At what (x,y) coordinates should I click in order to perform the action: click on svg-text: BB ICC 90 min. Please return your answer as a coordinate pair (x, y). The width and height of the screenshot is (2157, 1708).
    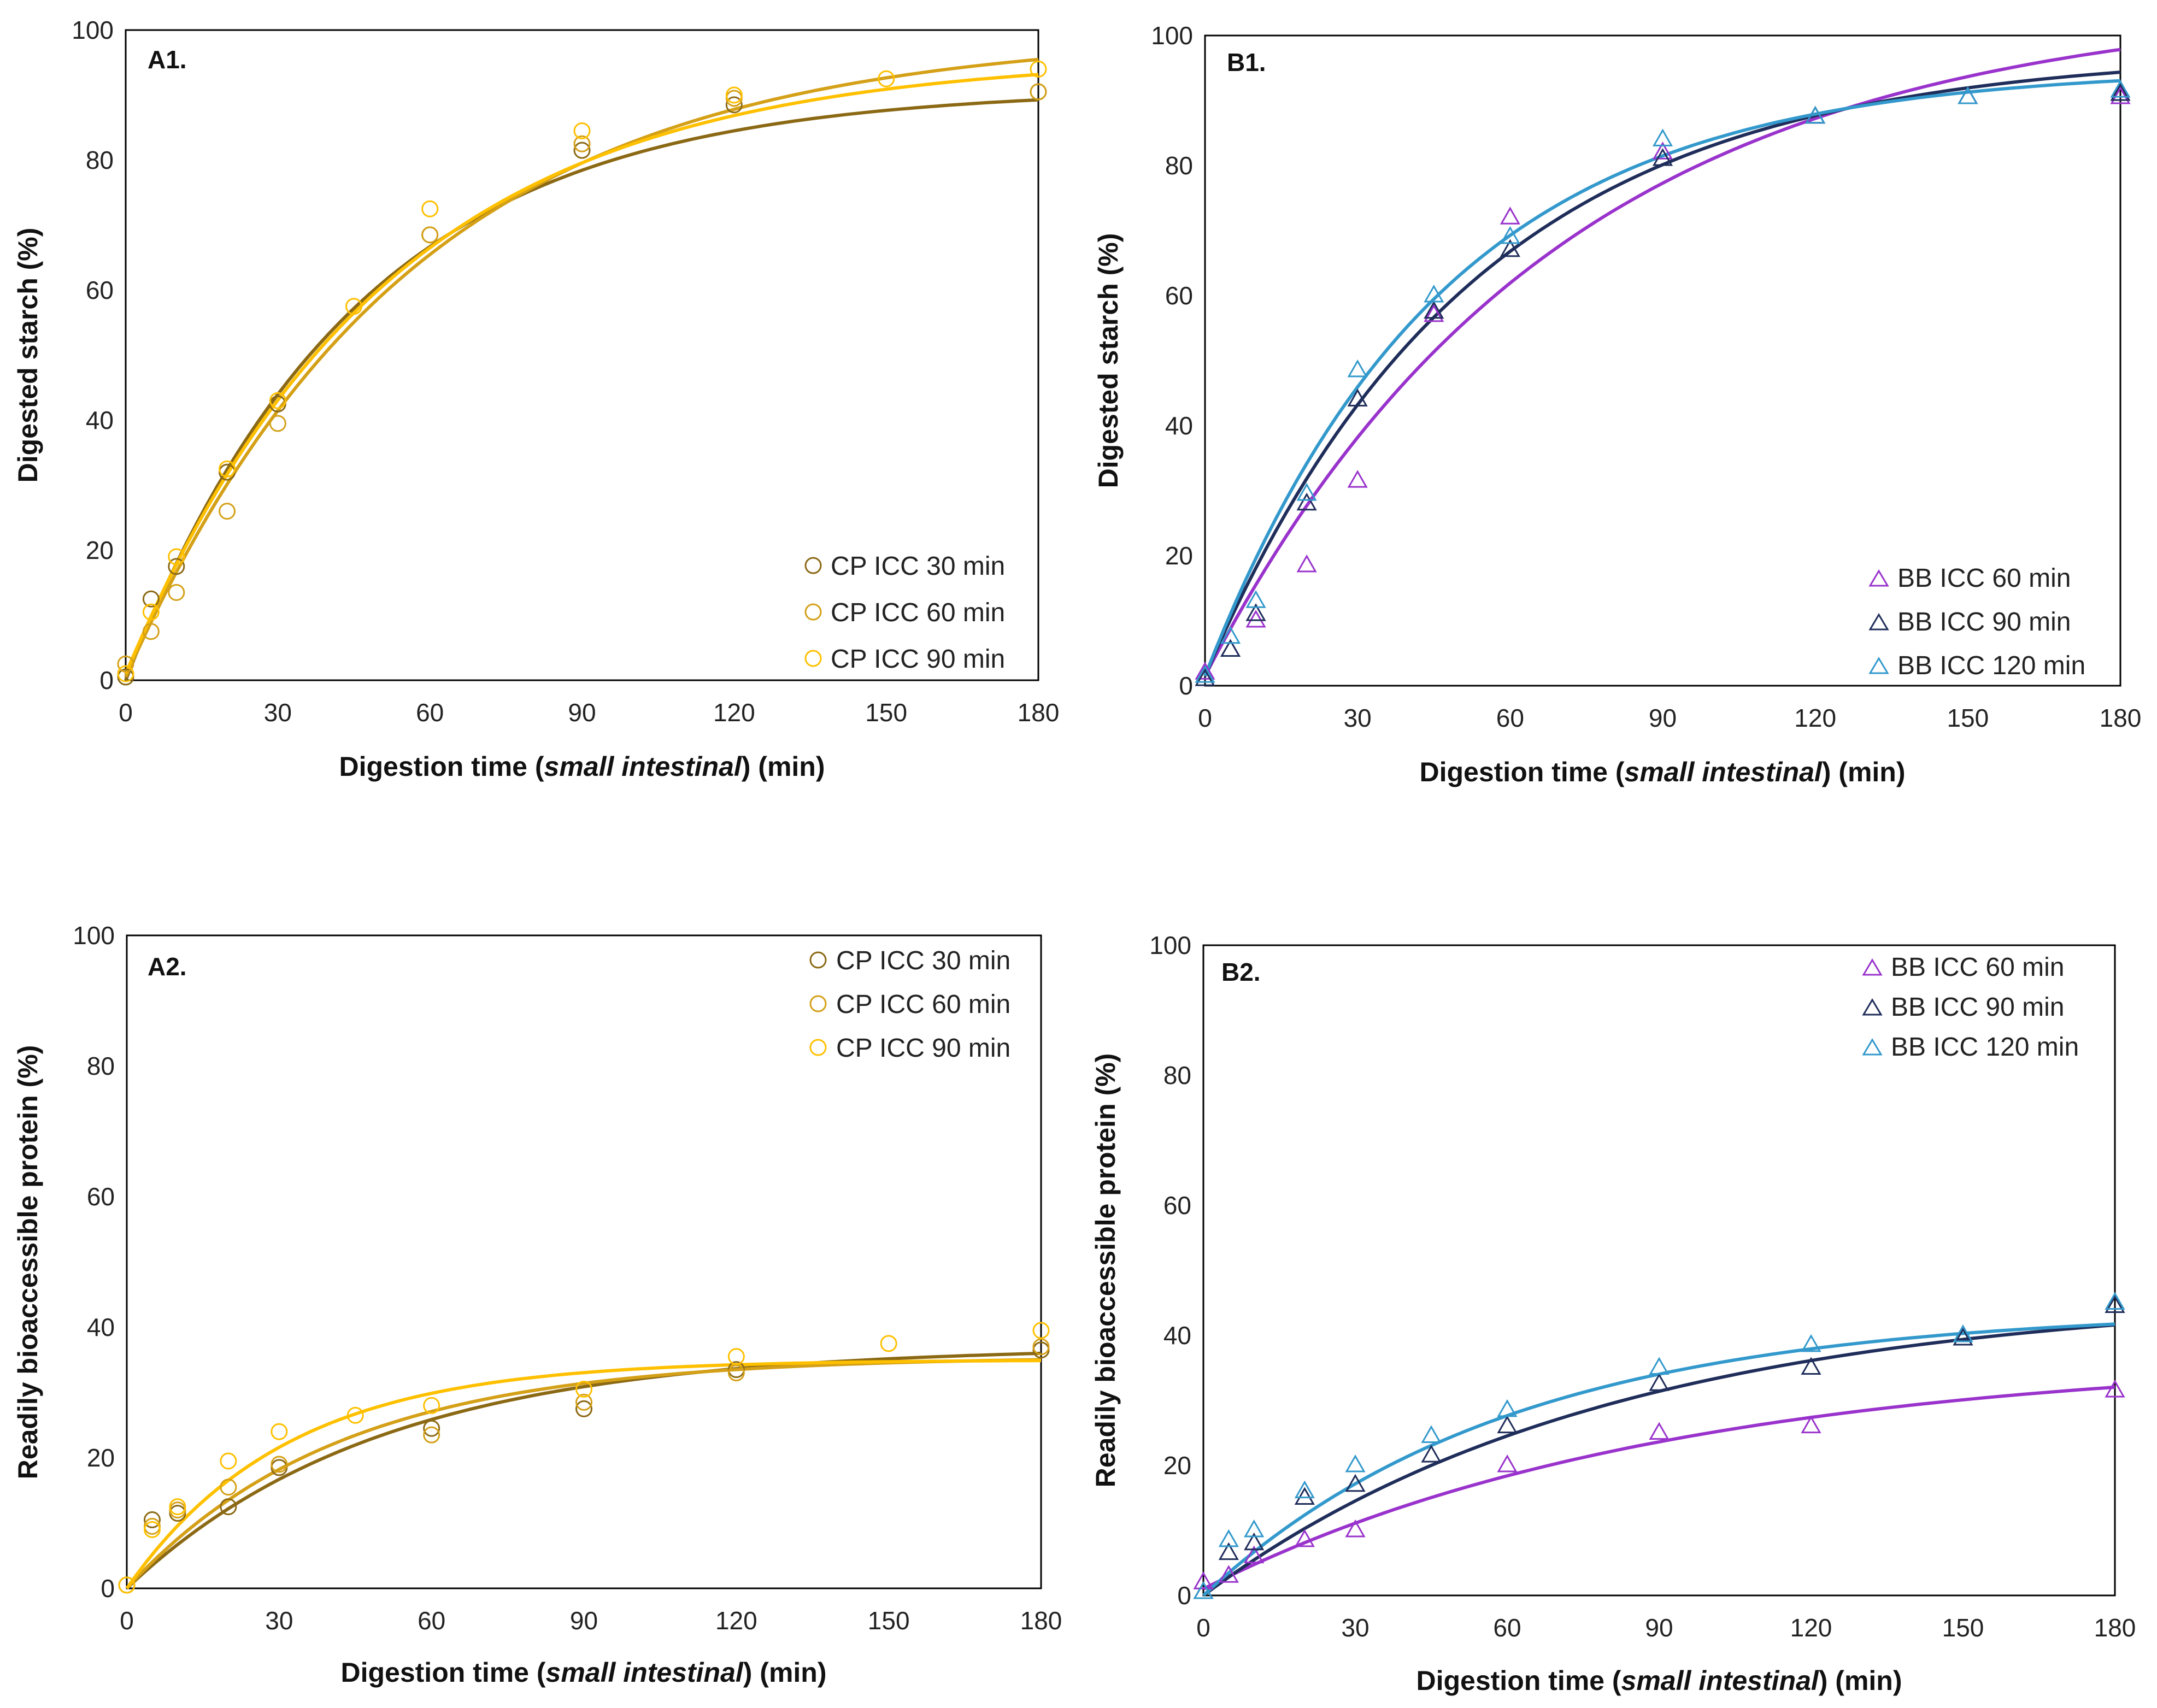
    Looking at the image, I should click on (1984, 622).